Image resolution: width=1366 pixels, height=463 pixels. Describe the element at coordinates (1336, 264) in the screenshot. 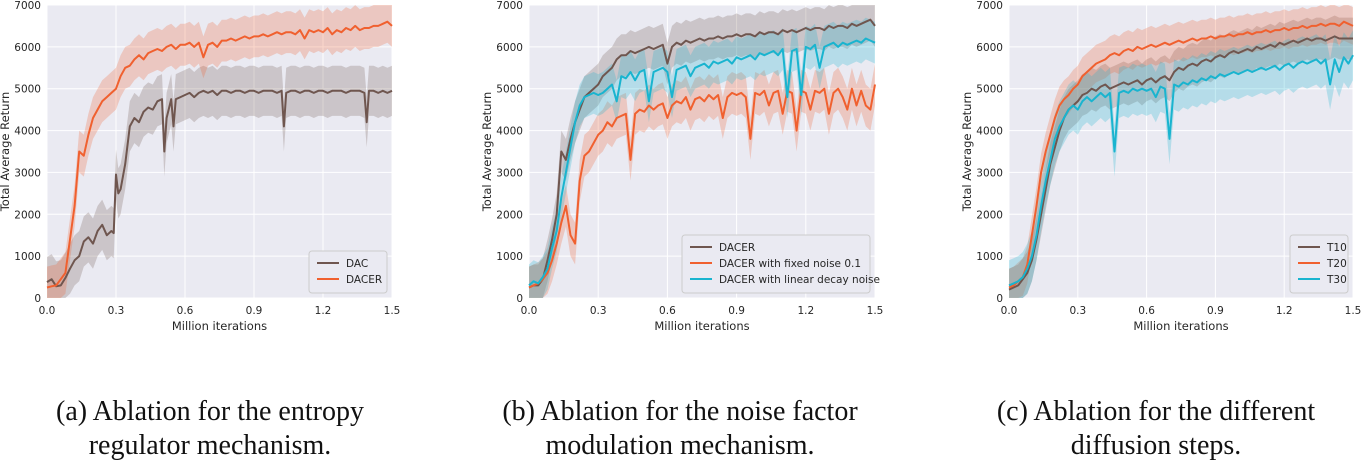

I see `legend-label: T20` at that location.